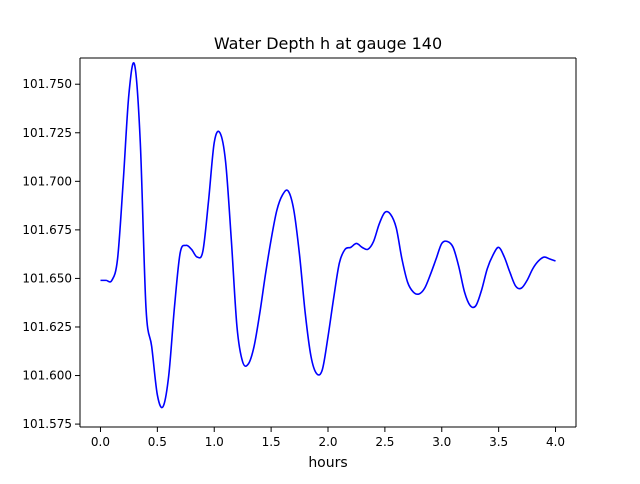 Image resolution: width=640 pixels, height=484 pixels. What do you see at coordinates (271, 442) in the screenshot?
I see `x-tick-label-3: 1.5` at bounding box center [271, 442].